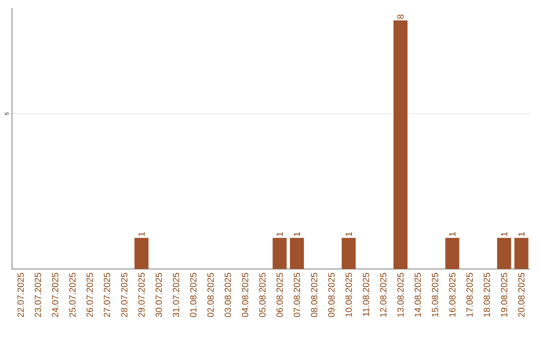 The height and width of the screenshot is (340, 540). What do you see at coordinates (159, 295) in the screenshot?
I see `x-tick-label: 30.07.2025` at bounding box center [159, 295].